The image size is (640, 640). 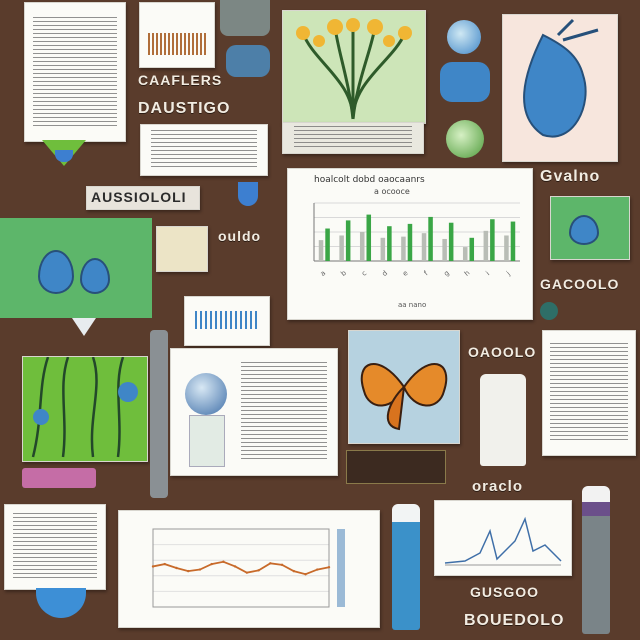 What do you see at coordinates (412, 305) in the screenshot?
I see `chart-axis-caption: aa nano` at bounding box center [412, 305].